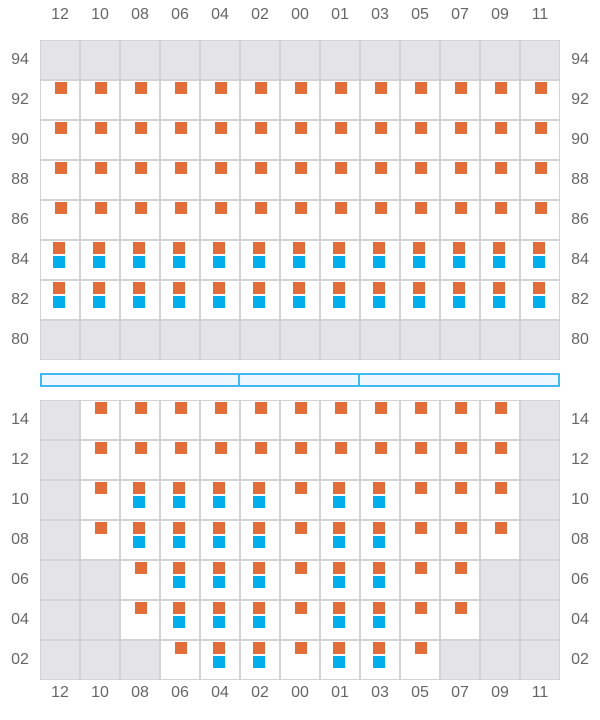 This screenshot has height=720, width=600. What do you see at coordinates (100, 14) in the screenshot?
I see `column-label-top: 10` at bounding box center [100, 14].